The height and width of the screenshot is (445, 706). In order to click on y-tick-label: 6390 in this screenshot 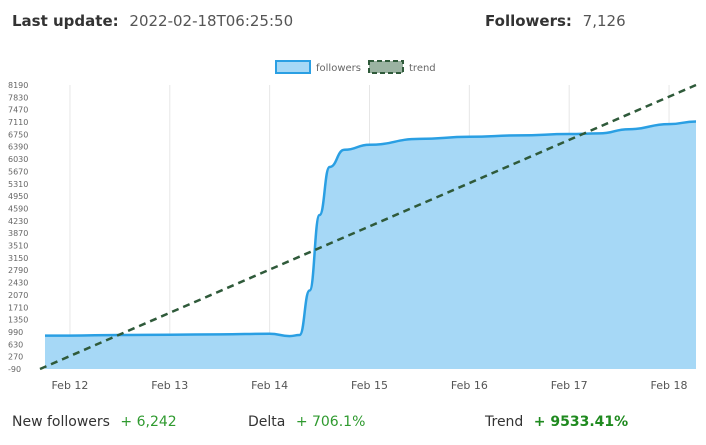, I will do `click(18, 147)`.